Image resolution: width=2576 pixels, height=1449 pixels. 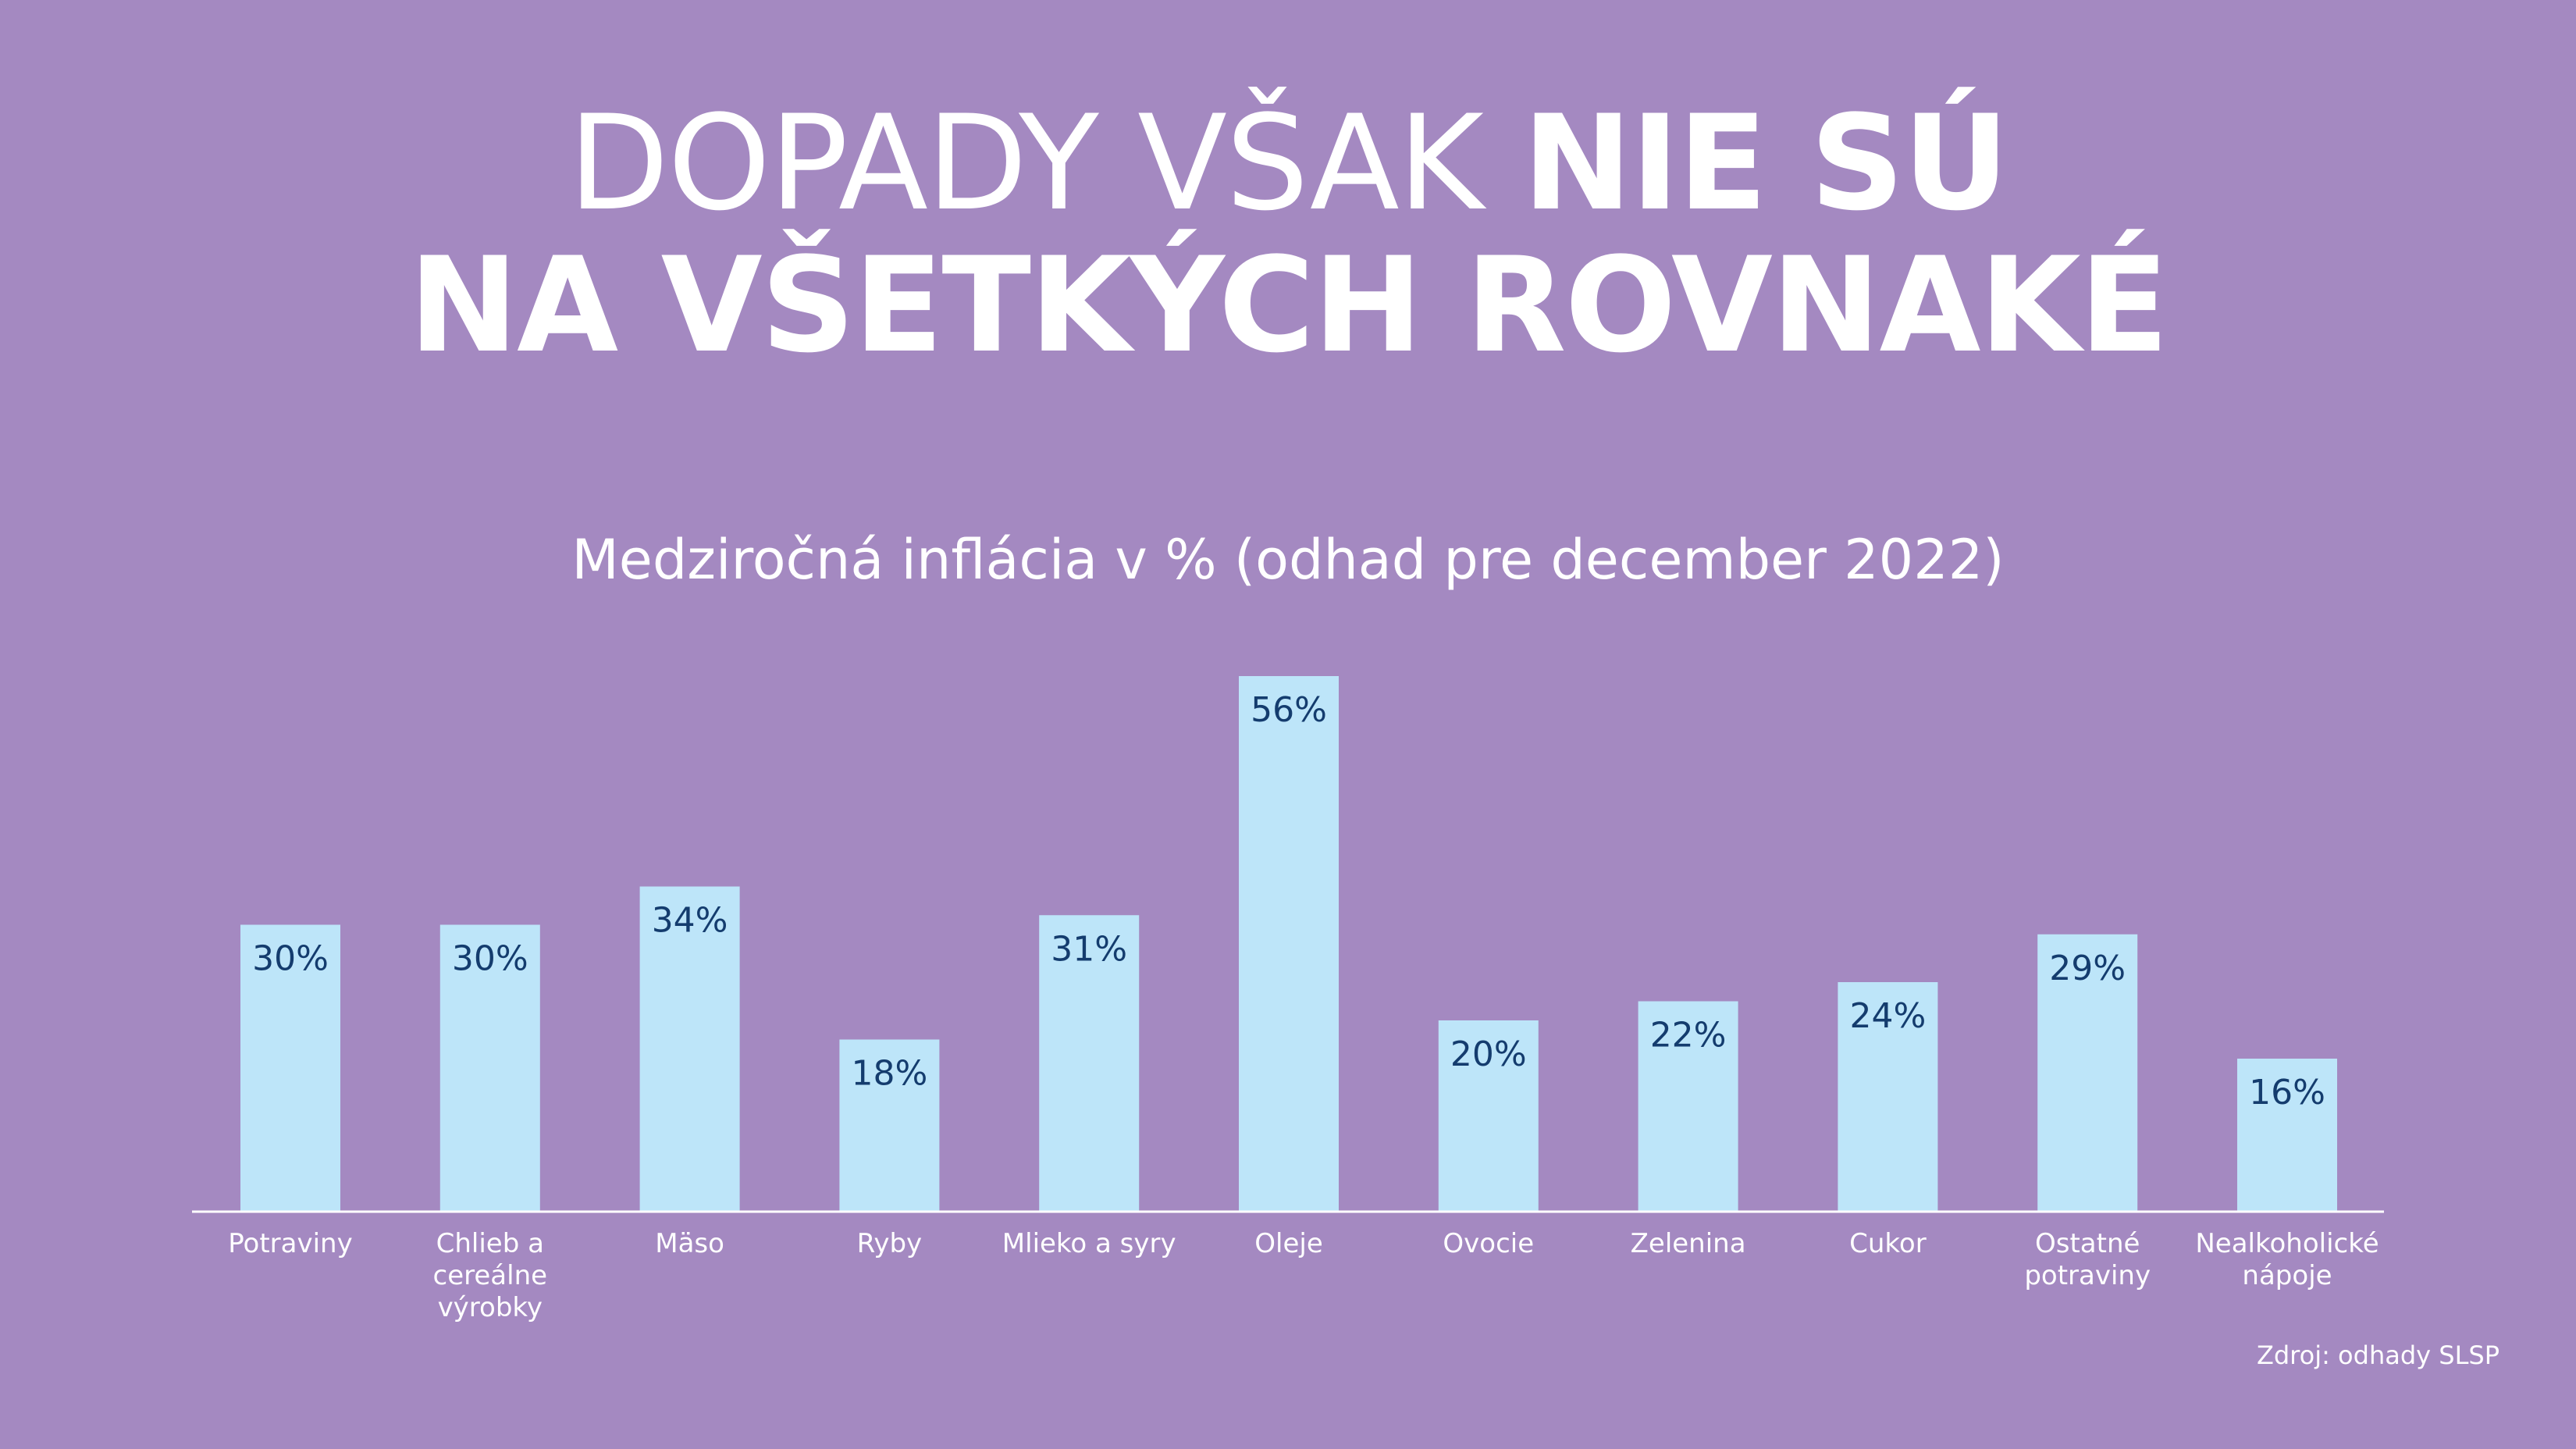 What do you see at coordinates (690, 921) in the screenshot?
I see `bar-value-label: 34%` at bounding box center [690, 921].